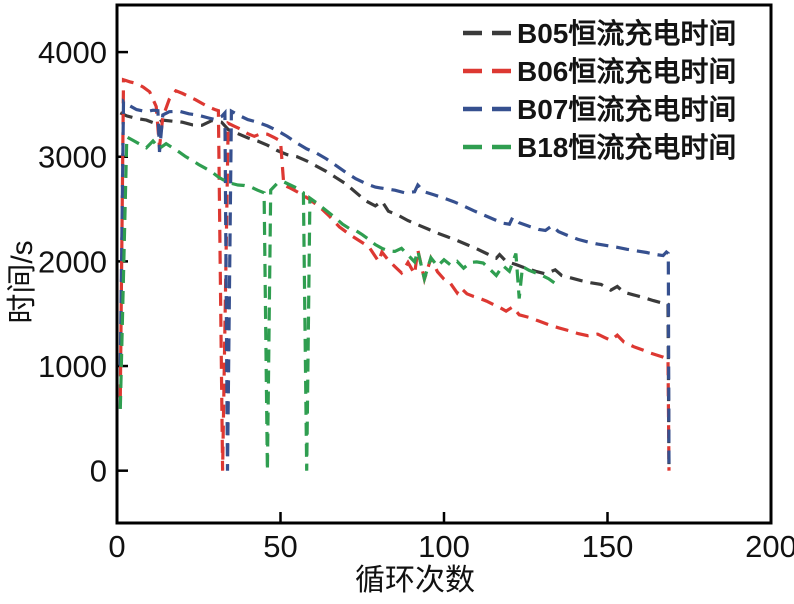  What do you see at coordinates (626, 109) in the screenshot?
I see `legend-label-b07: B07恒流充电时间` at bounding box center [626, 109].